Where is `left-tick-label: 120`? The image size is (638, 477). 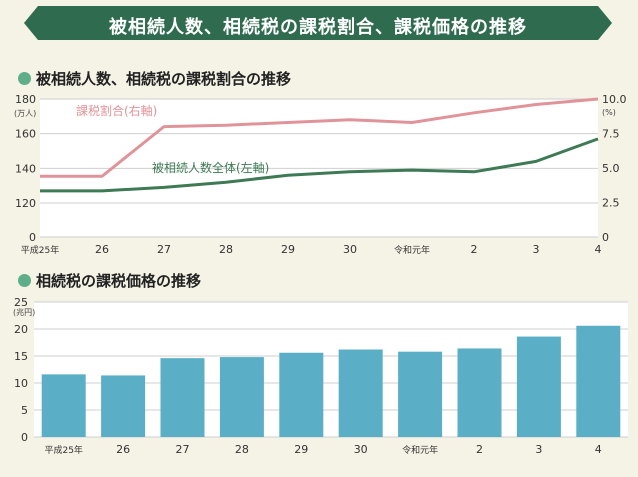 left-tick-label: 120 is located at coordinates (25, 203).